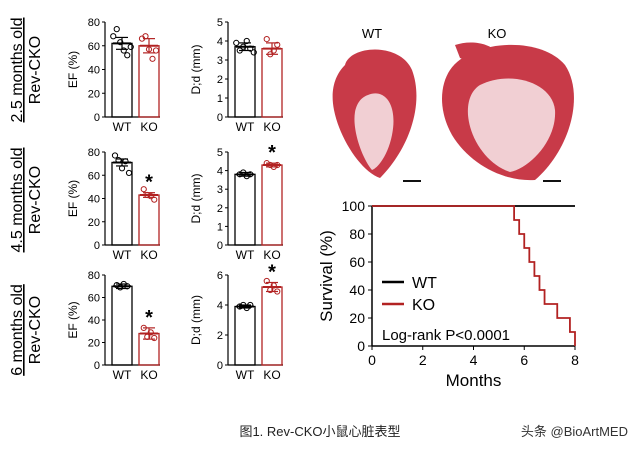 The height and width of the screenshot is (452, 640). Describe the element at coordinates (424, 283) in the screenshot. I see `legend-label-wt: WT` at that location.